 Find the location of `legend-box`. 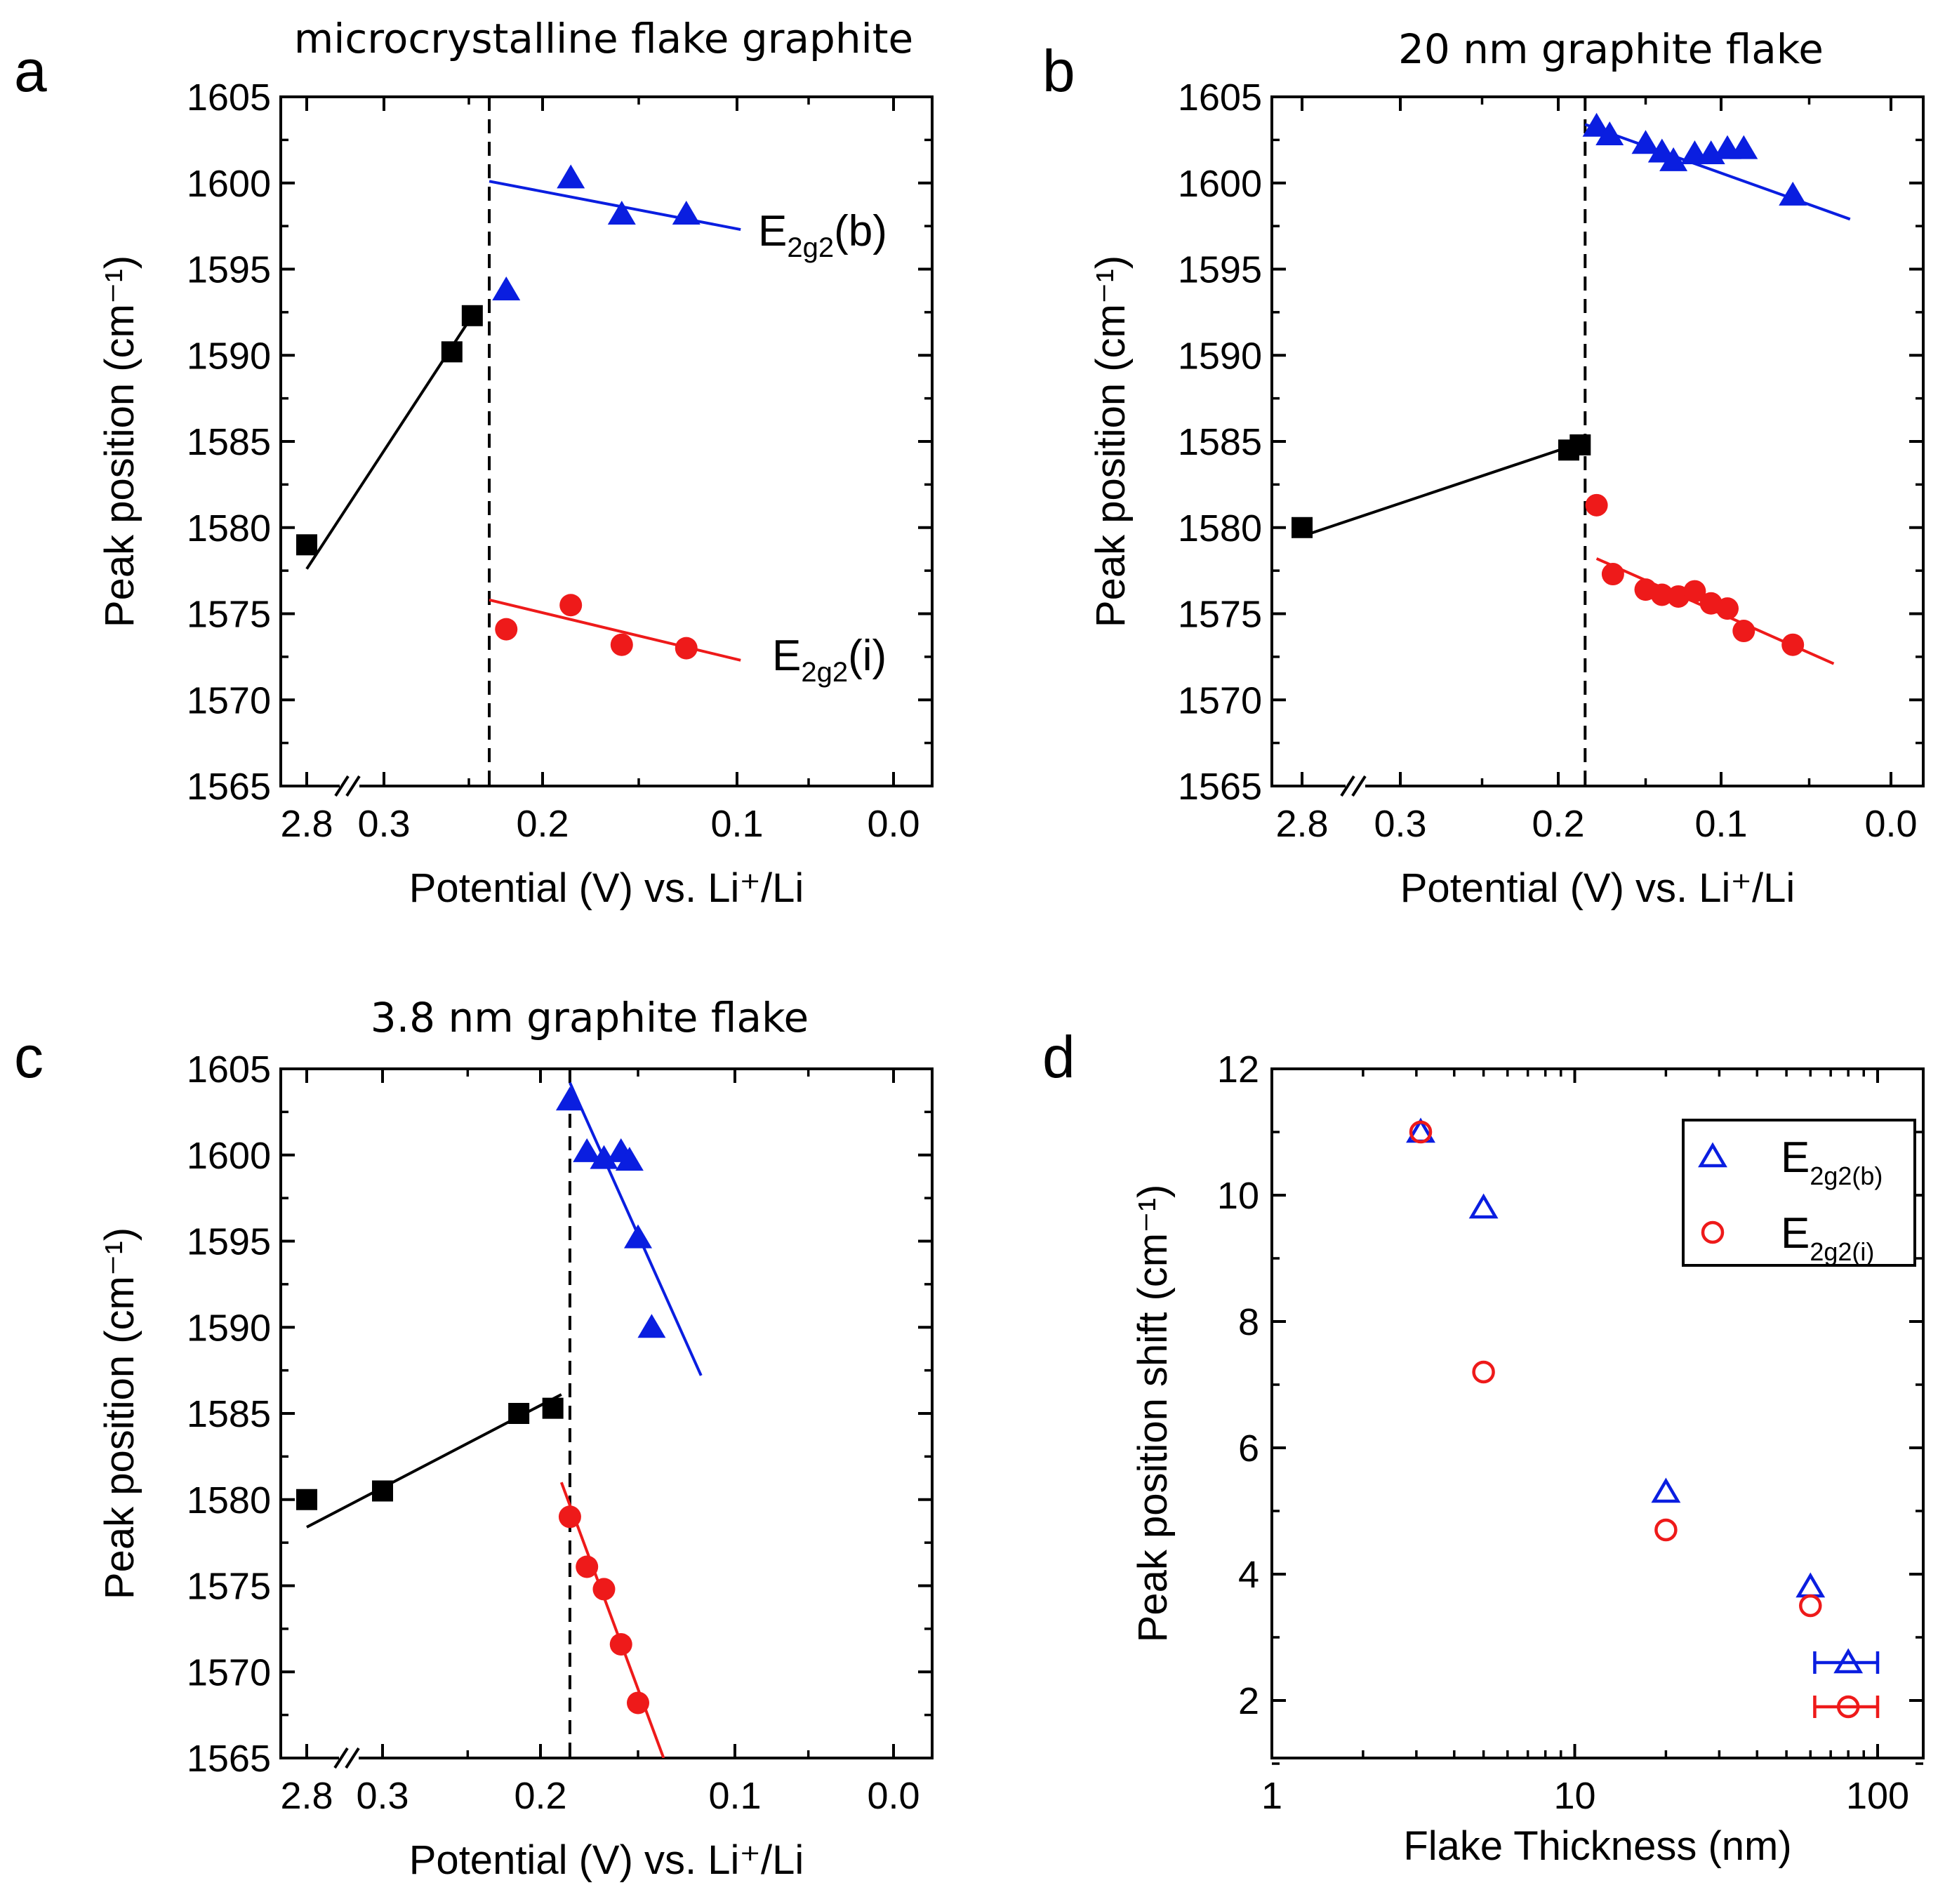

legend-box is located at coordinates (1799, 1193).